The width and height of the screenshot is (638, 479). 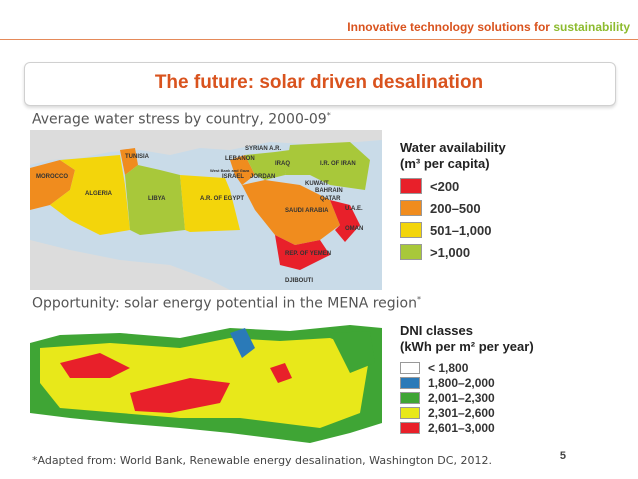 I want to click on legend-row: 2,001–2,300, so click(x=467, y=398).